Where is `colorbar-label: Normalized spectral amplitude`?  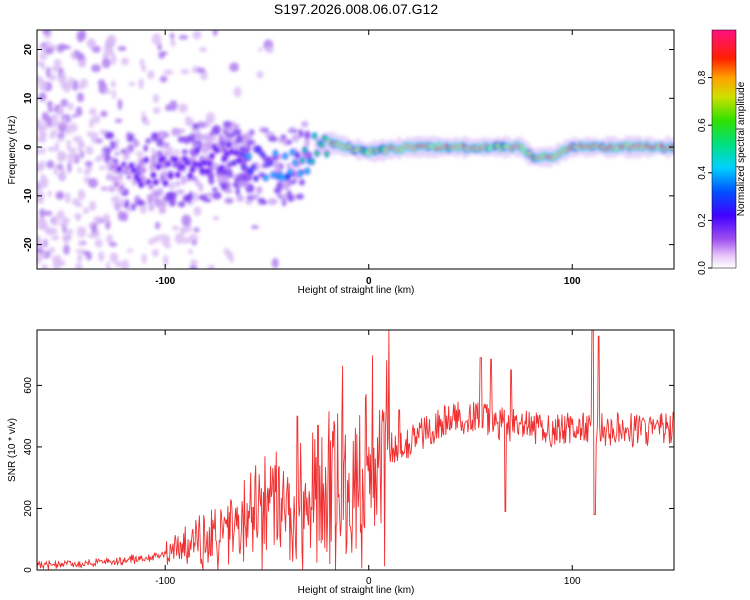
colorbar-label: Normalized spectral amplitude is located at coordinates (741, 148).